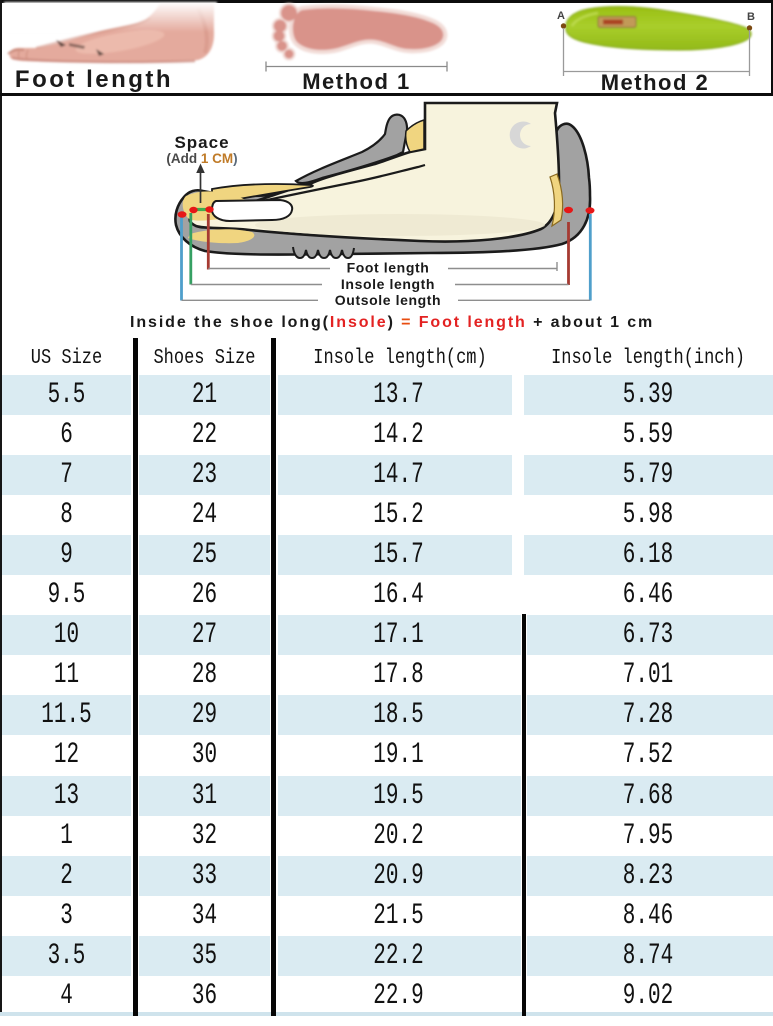 The image size is (773, 1026). I want to click on svg-text: Space, so click(201, 142).